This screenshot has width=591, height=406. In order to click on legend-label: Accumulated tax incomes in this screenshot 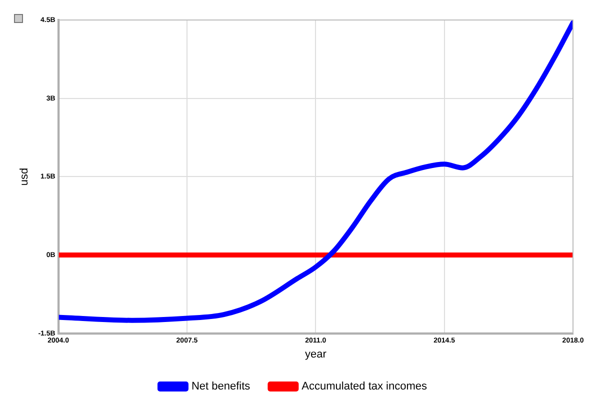, I will do `click(365, 386)`.